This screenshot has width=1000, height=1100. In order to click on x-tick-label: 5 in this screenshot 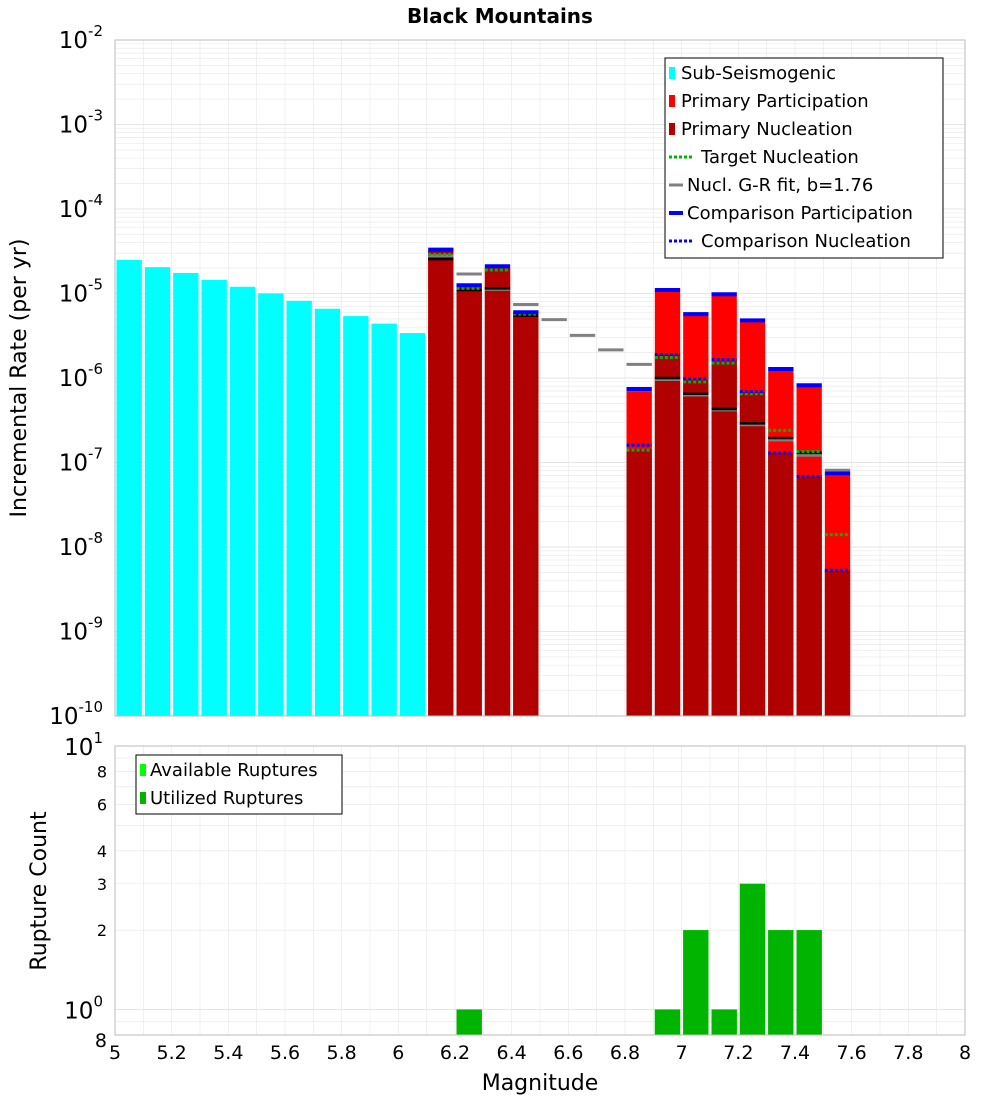, I will do `click(115, 1053)`.